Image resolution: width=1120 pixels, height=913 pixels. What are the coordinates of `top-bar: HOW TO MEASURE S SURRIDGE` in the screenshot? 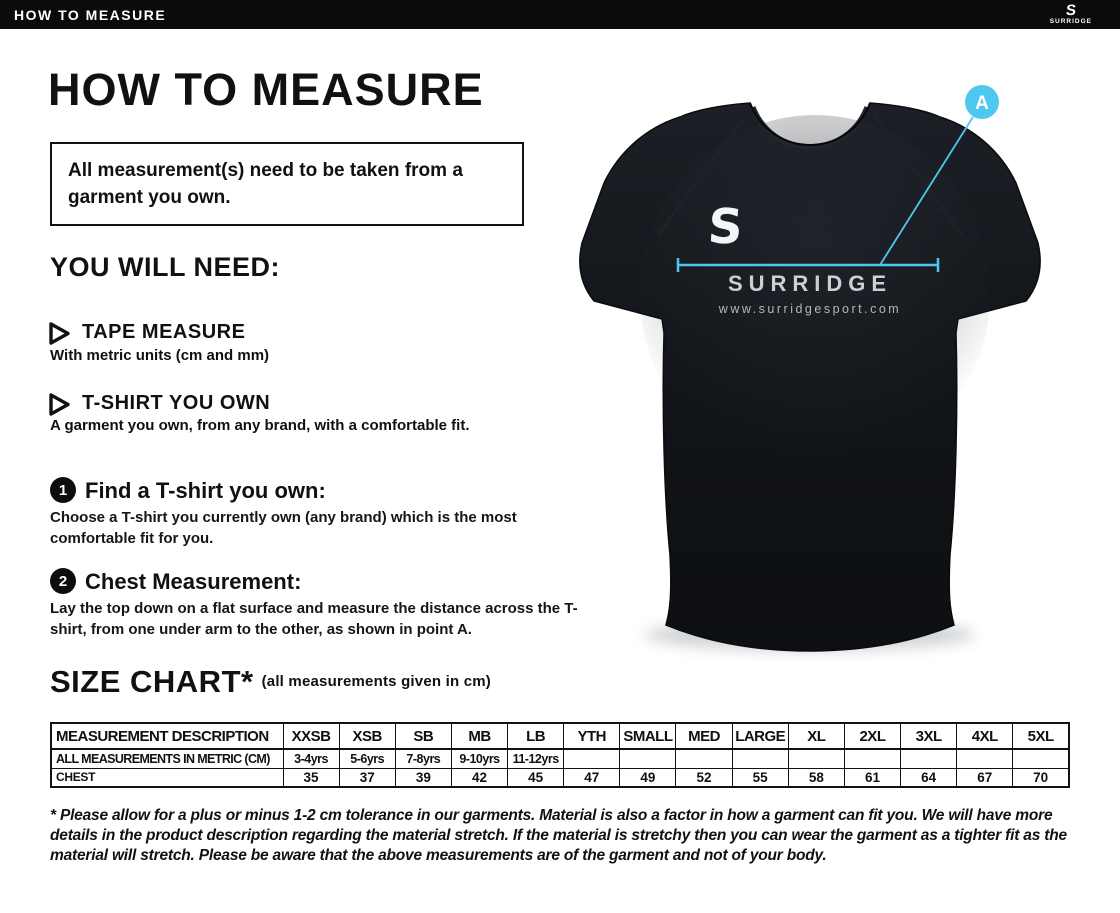 It's located at (560, 14).